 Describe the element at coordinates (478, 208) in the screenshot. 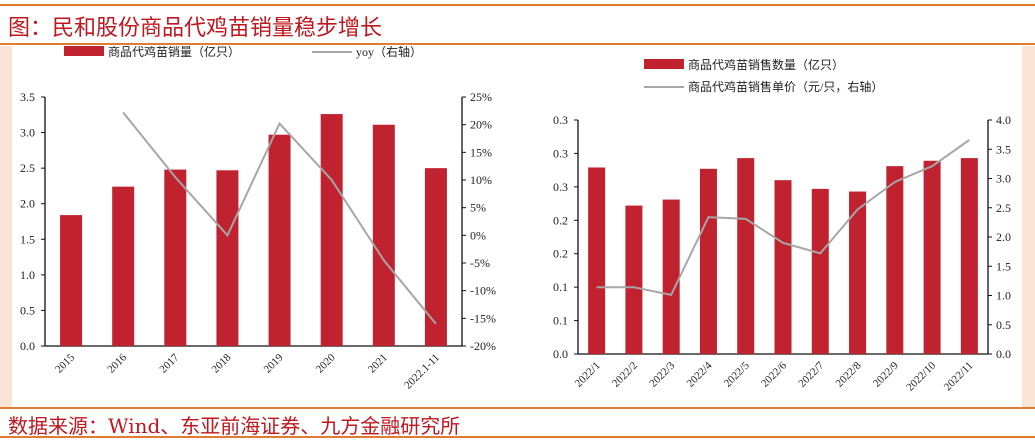

I see `right-tick-label: 5%` at that location.